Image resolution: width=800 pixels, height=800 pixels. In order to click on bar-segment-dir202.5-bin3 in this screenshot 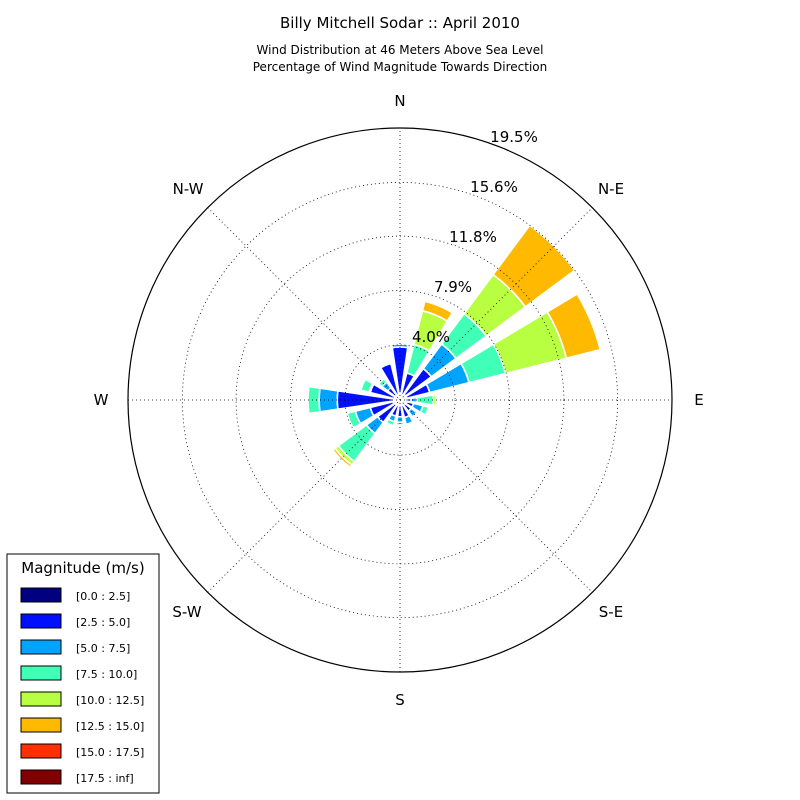, I will do `click(390, 422)`.